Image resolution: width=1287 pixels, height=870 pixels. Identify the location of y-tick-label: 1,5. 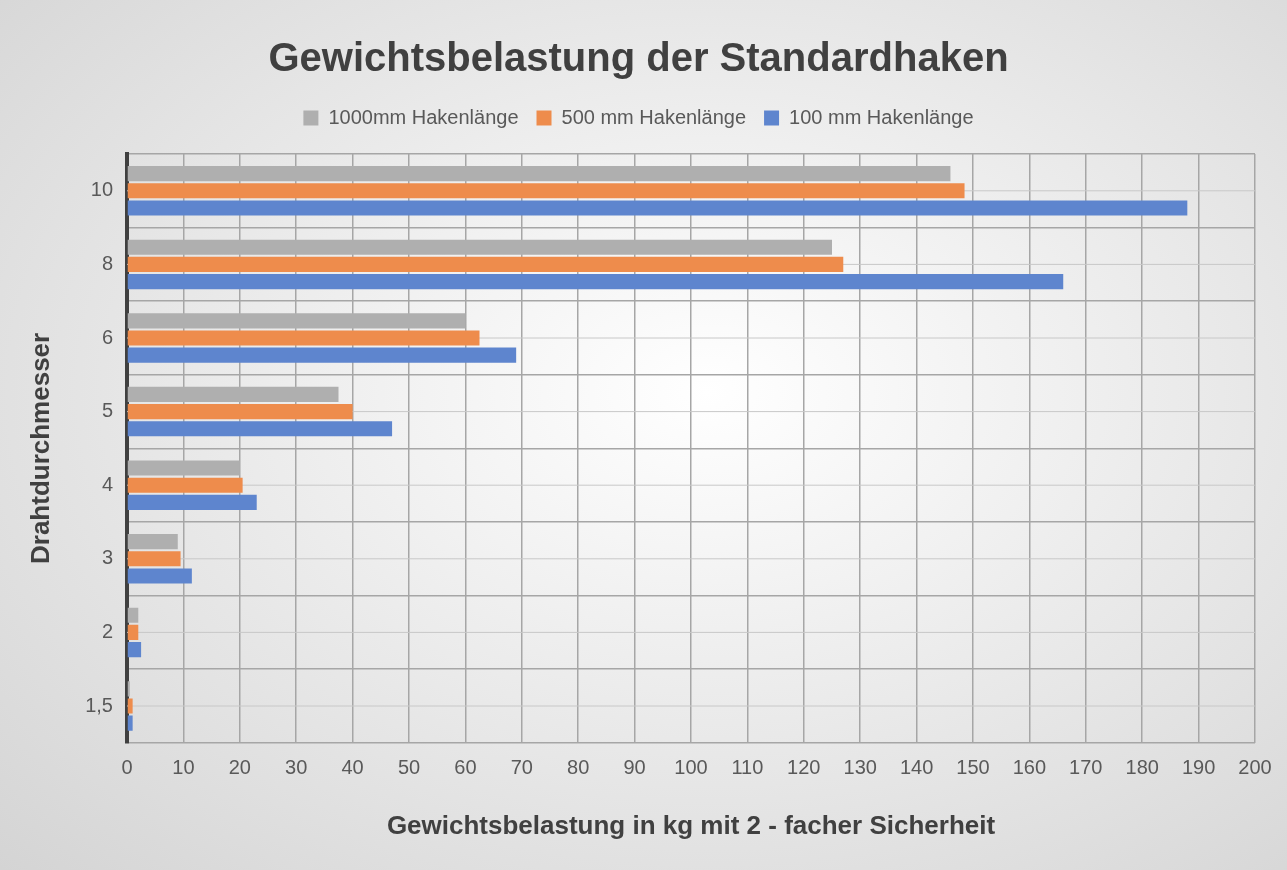
(99, 704).